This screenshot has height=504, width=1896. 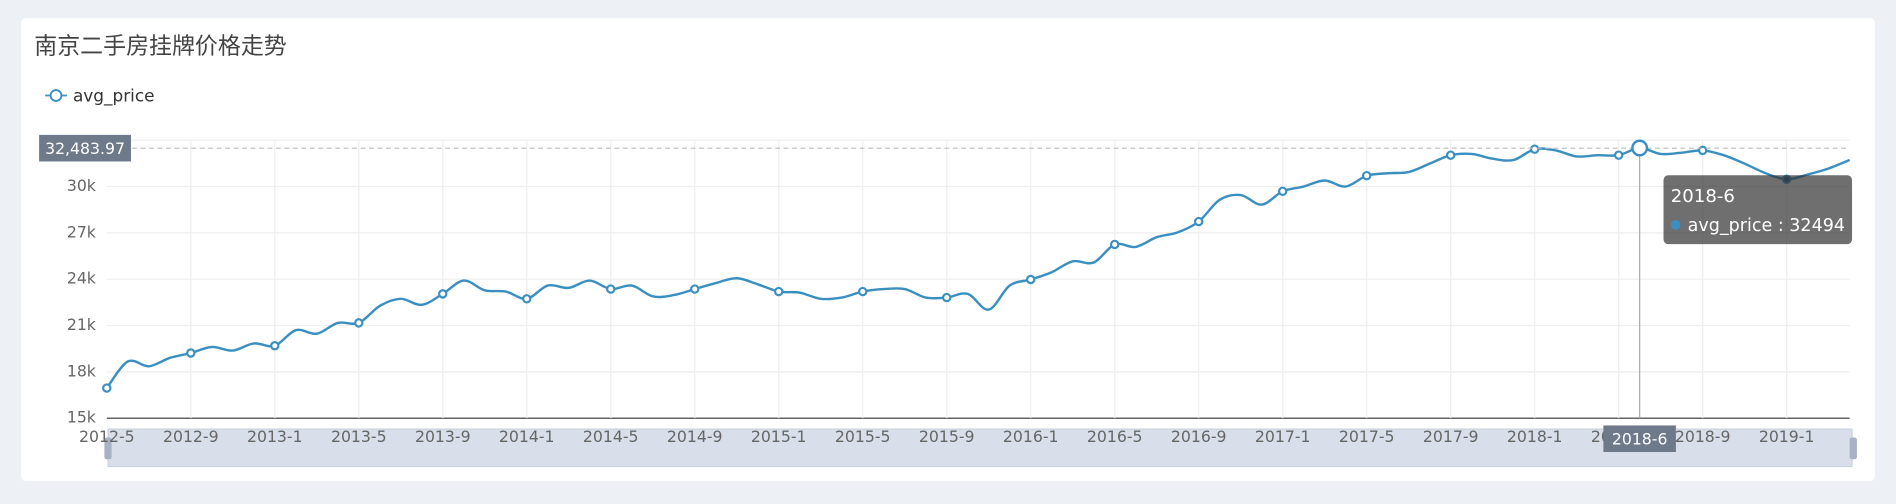 What do you see at coordinates (1787, 436) in the screenshot?
I see `x-tick-label: 2019-1` at bounding box center [1787, 436].